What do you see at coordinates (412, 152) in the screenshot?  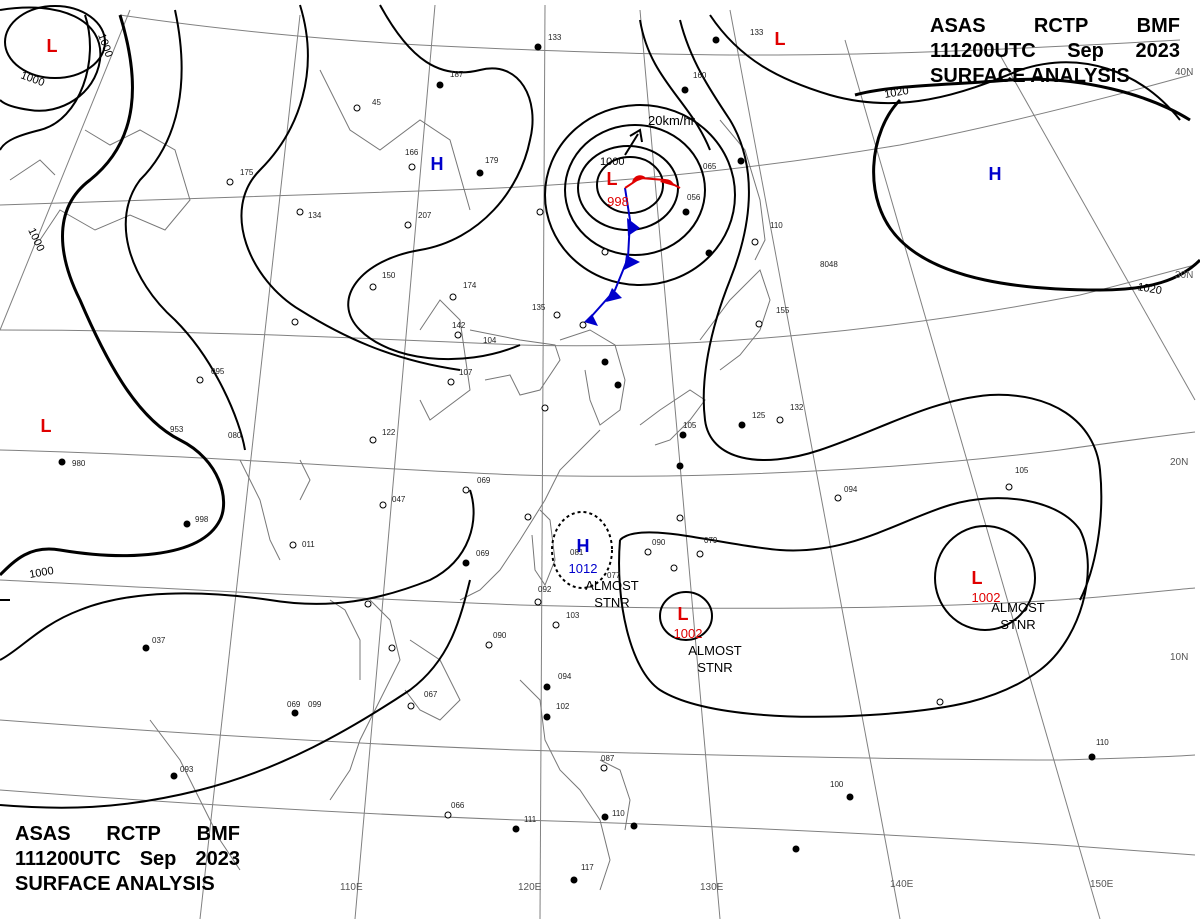 I see `station-value: 166` at bounding box center [412, 152].